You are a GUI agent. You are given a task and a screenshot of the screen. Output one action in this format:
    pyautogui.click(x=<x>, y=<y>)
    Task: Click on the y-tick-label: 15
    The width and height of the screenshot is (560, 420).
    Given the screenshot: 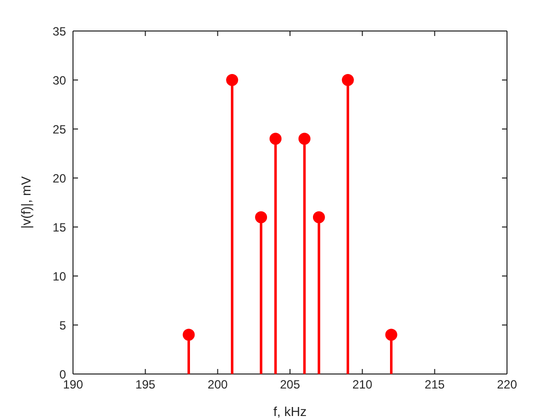 What is the action you would take?
    pyautogui.click(x=59, y=227)
    